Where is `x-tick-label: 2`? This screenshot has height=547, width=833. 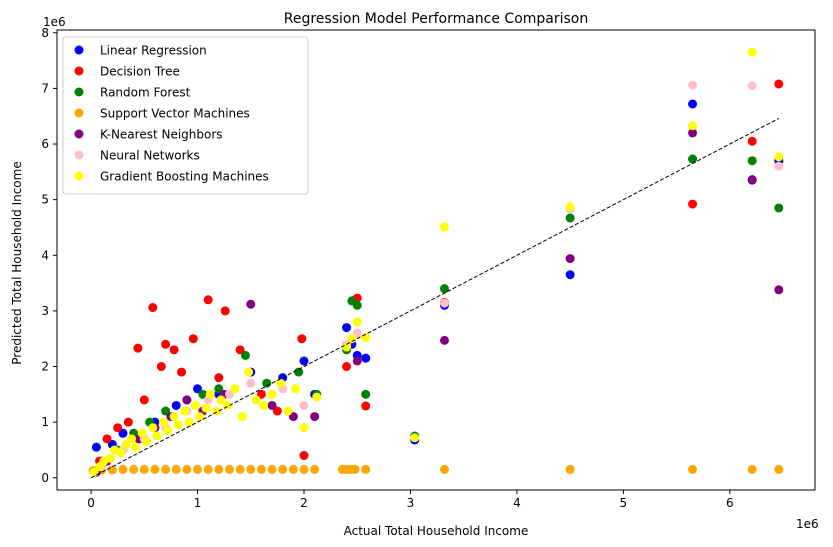
x-tick-label: 2 is located at coordinates (304, 503).